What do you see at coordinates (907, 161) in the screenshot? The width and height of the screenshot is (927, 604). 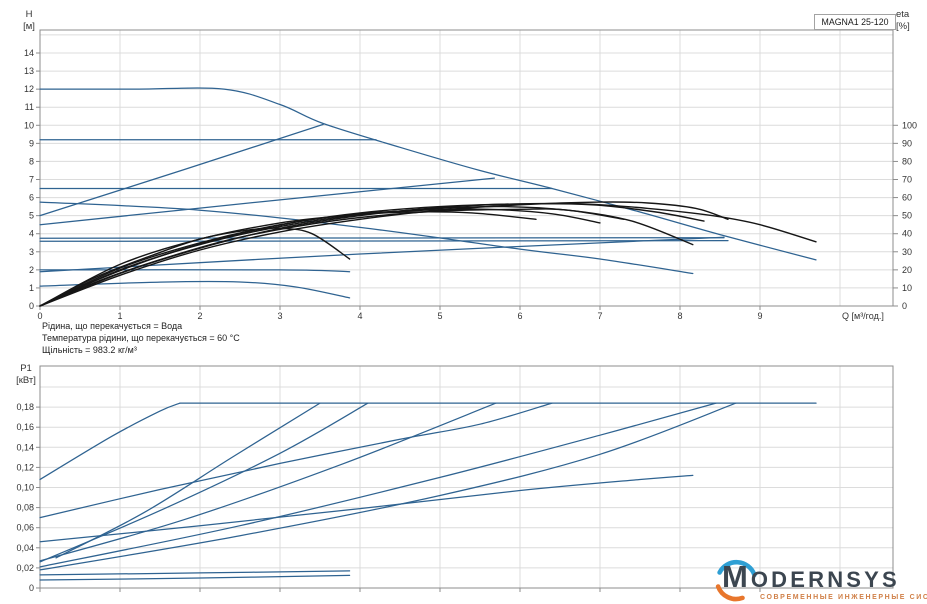 I see `svg-text: 80` at bounding box center [907, 161].